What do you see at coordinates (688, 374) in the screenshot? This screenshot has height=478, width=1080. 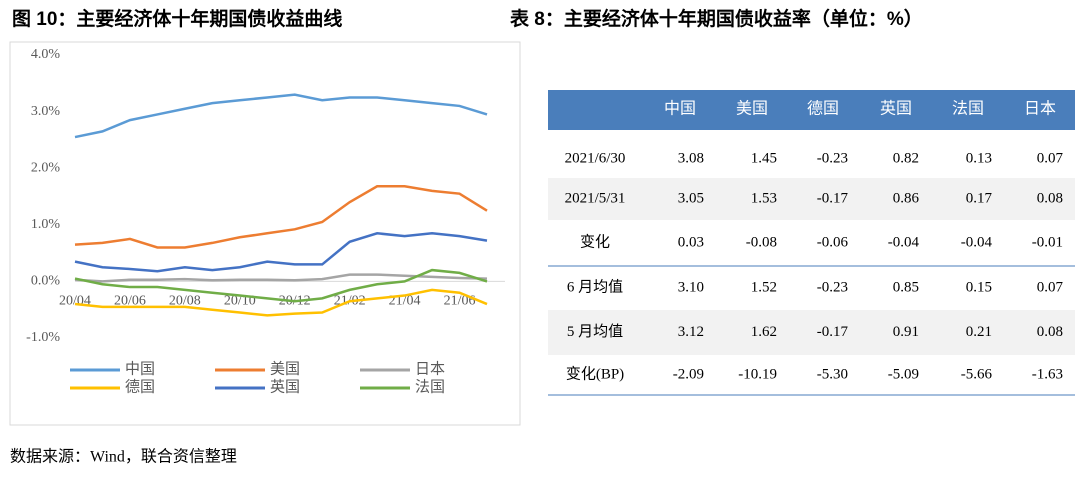 I see `table-cell: -2.09` at bounding box center [688, 374].